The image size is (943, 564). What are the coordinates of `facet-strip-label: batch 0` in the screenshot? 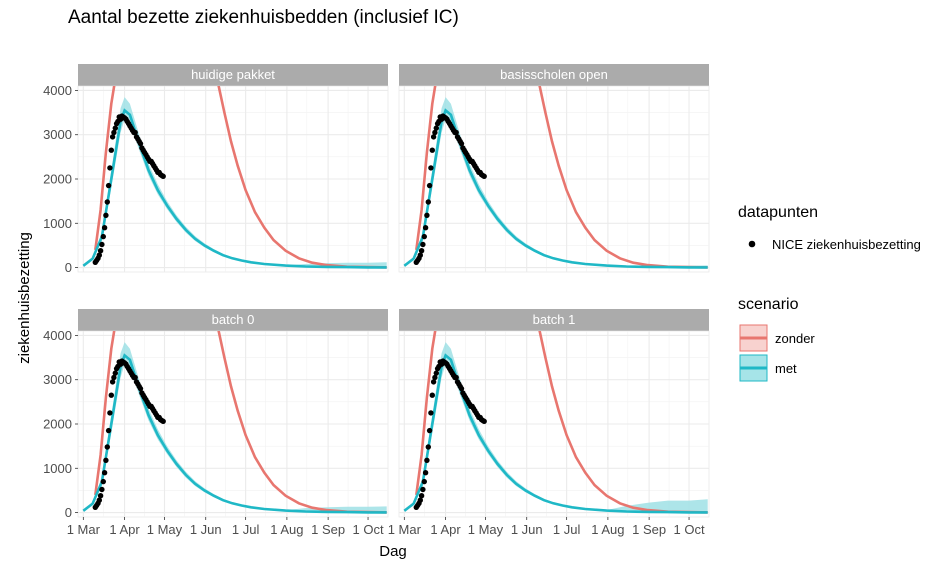 It's located at (233, 319).